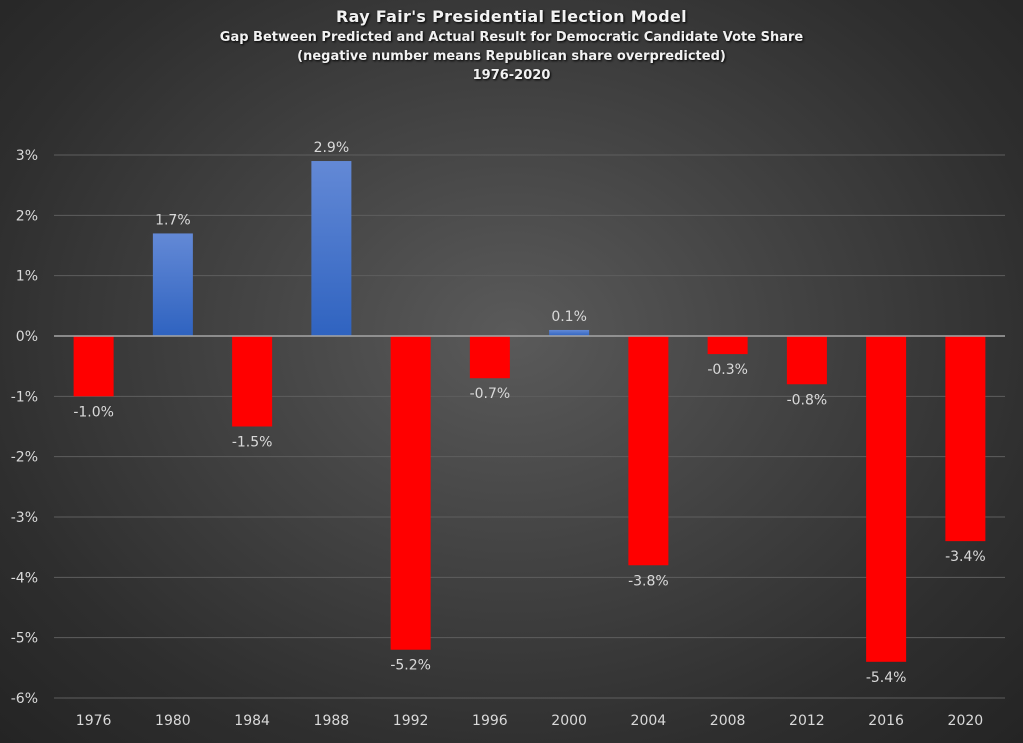  What do you see at coordinates (252, 721) in the screenshot?
I see `x-tick-label: 1984` at bounding box center [252, 721].